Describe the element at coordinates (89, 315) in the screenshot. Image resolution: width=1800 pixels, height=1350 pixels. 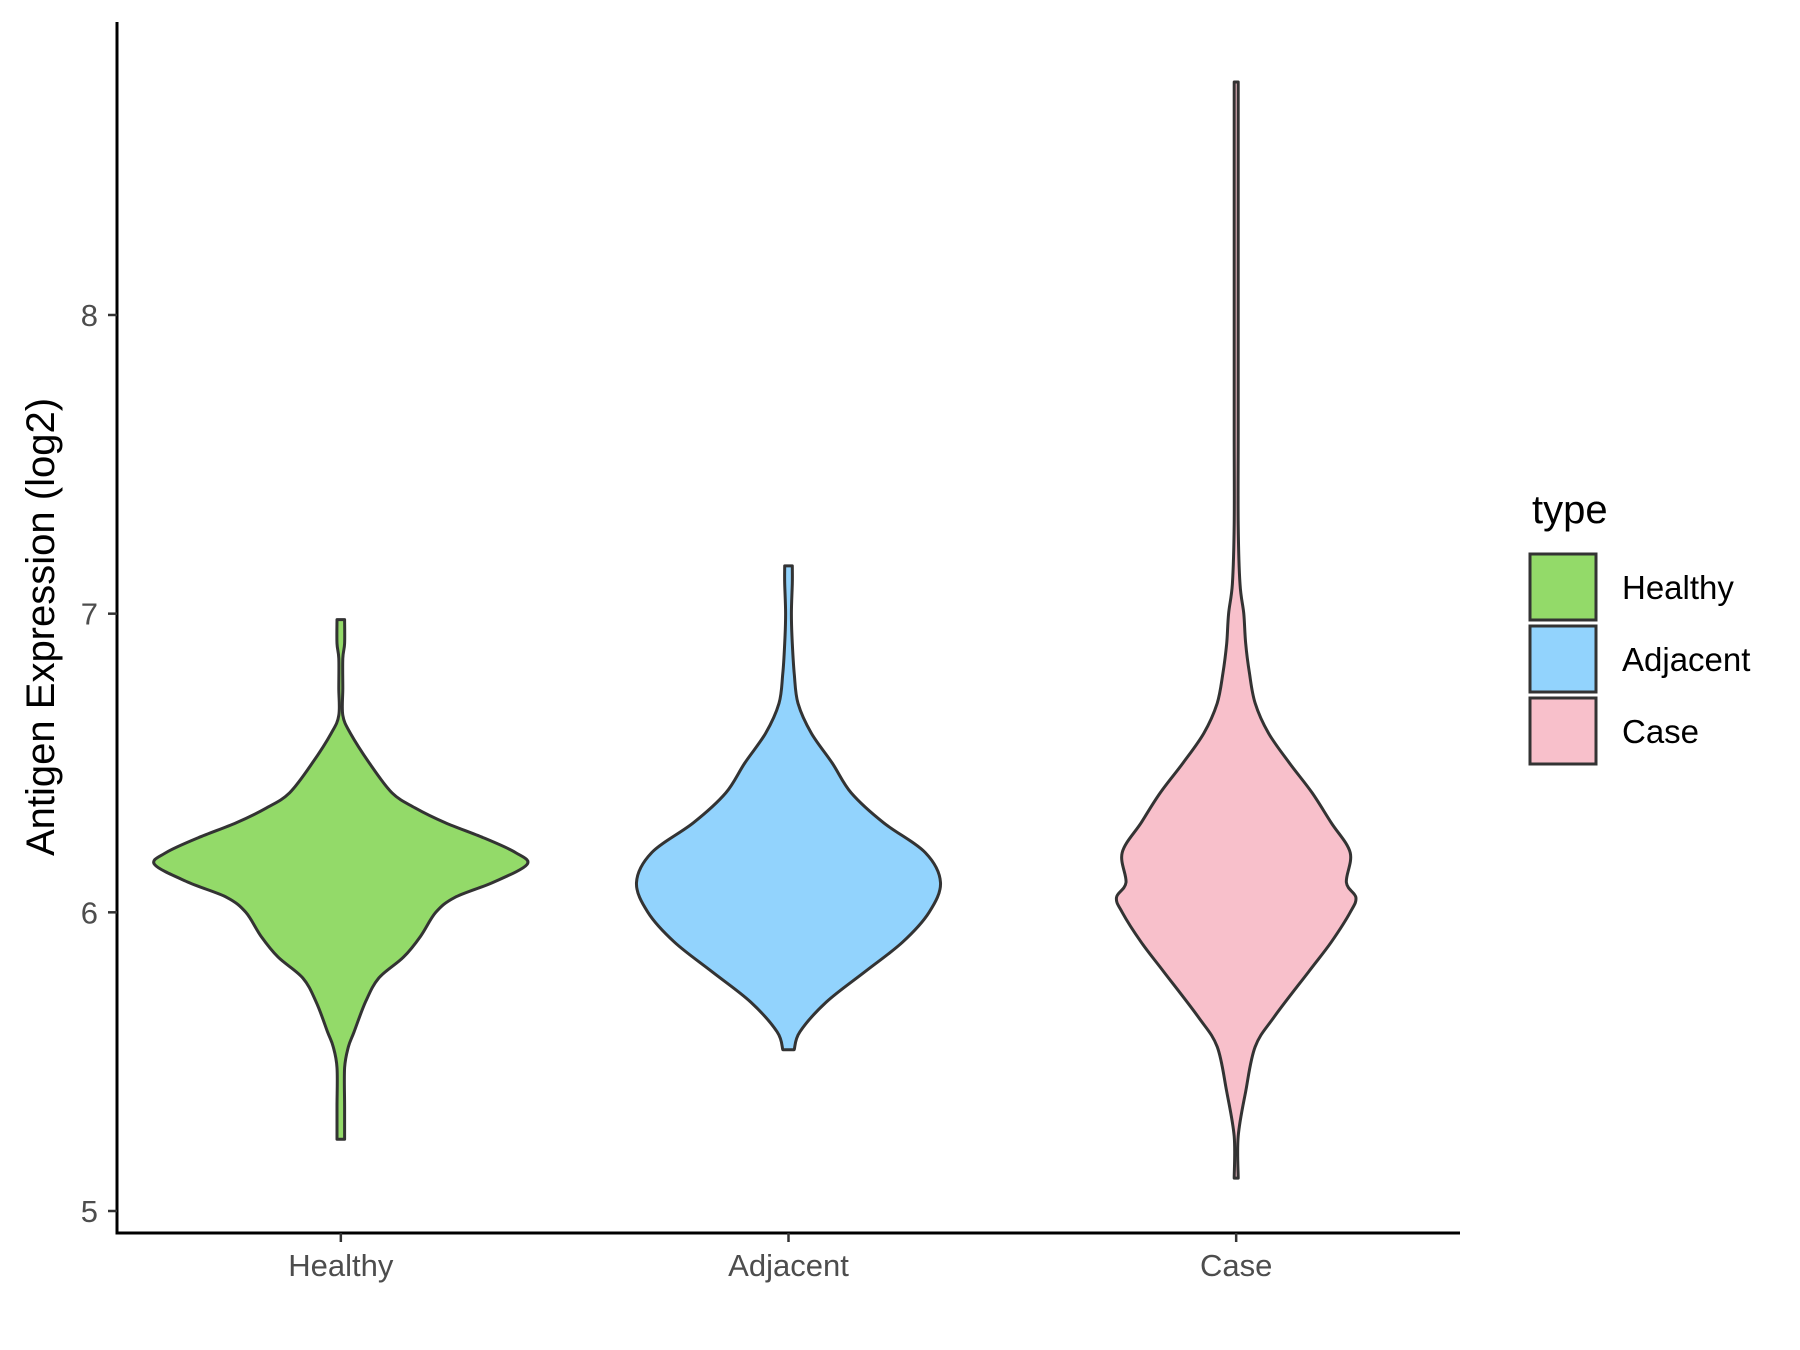
I see `y-tick-label-8: 8` at that location.